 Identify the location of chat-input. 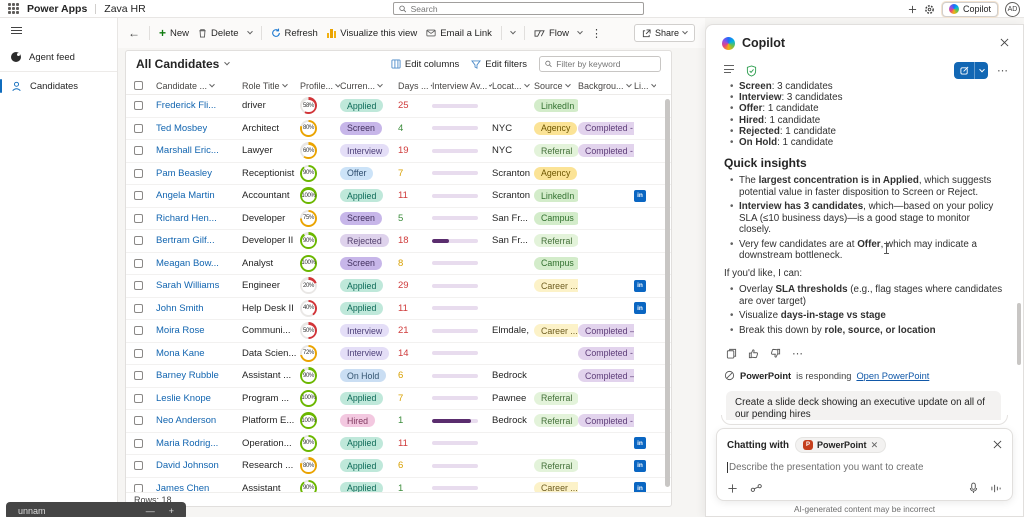
(865, 467).